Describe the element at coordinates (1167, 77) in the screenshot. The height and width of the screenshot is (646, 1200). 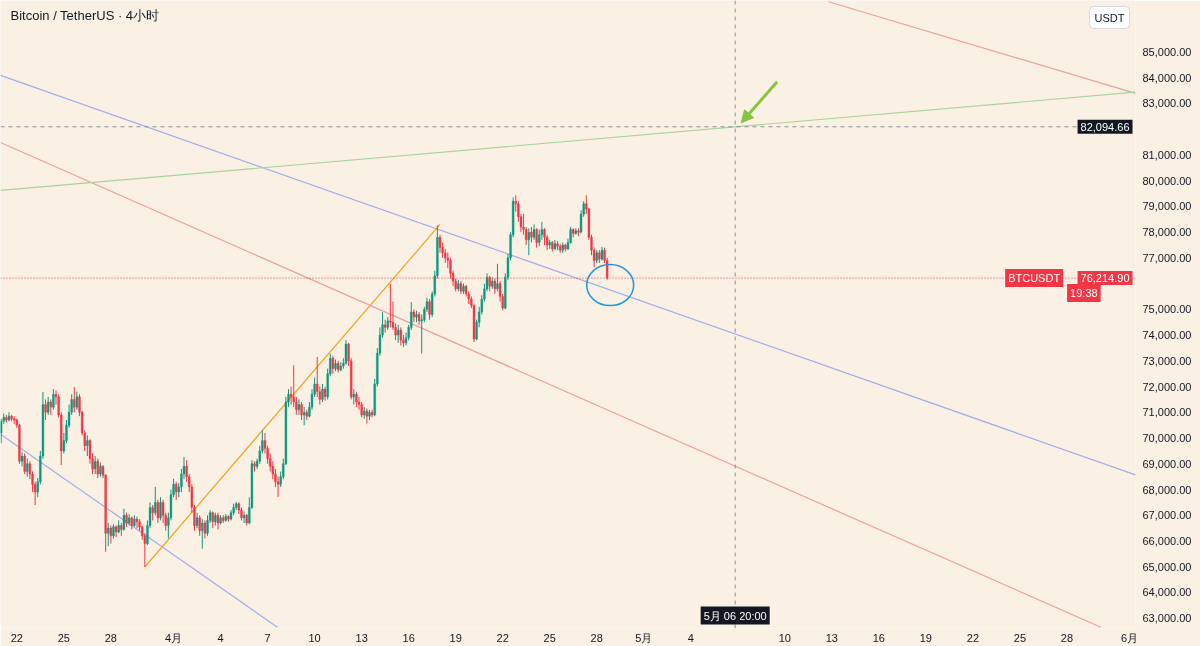
I see `y-tick-label: 84,000.00` at that location.